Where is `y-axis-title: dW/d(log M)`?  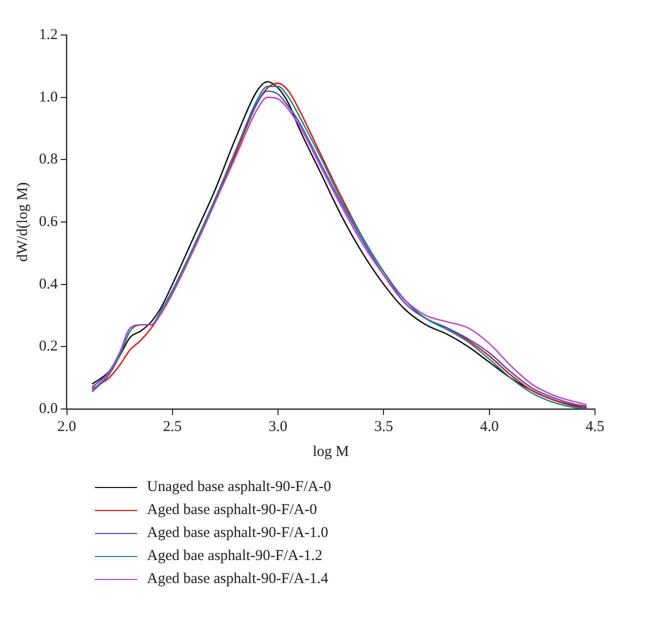 y-axis-title: dW/d(log M) is located at coordinates (22, 222).